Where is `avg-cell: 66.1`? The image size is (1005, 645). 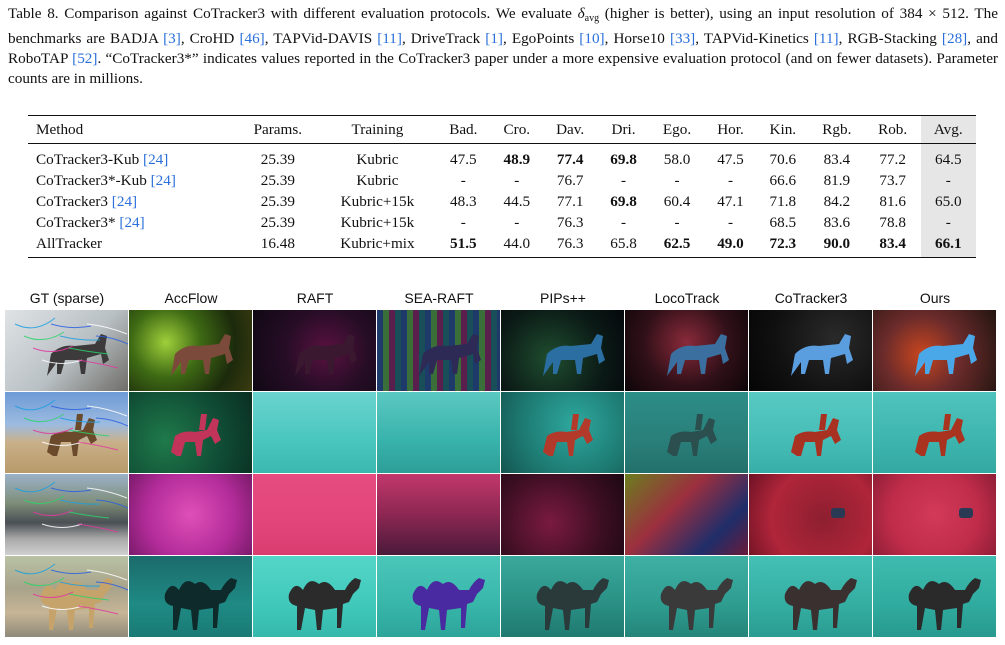 avg-cell: 66.1 is located at coordinates (948, 245).